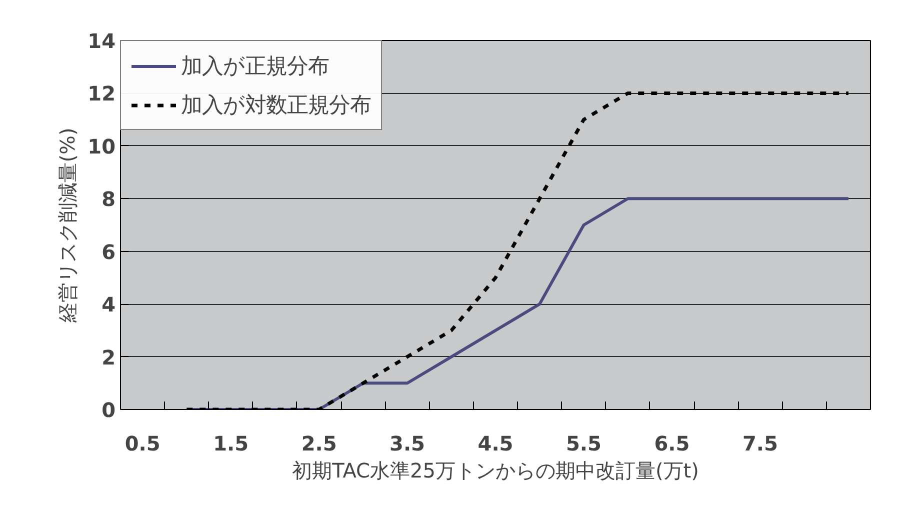  What do you see at coordinates (109, 252) in the screenshot?
I see `y-tick-label: 6` at bounding box center [109, 252].